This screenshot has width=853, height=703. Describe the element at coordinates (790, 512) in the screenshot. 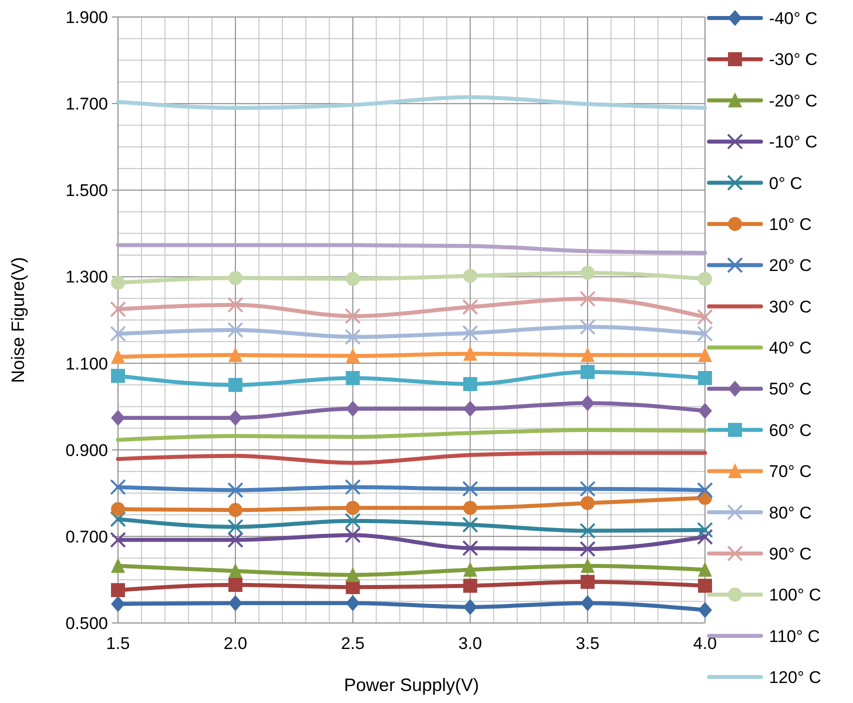

I see `legend-label: 80° C` at that location.